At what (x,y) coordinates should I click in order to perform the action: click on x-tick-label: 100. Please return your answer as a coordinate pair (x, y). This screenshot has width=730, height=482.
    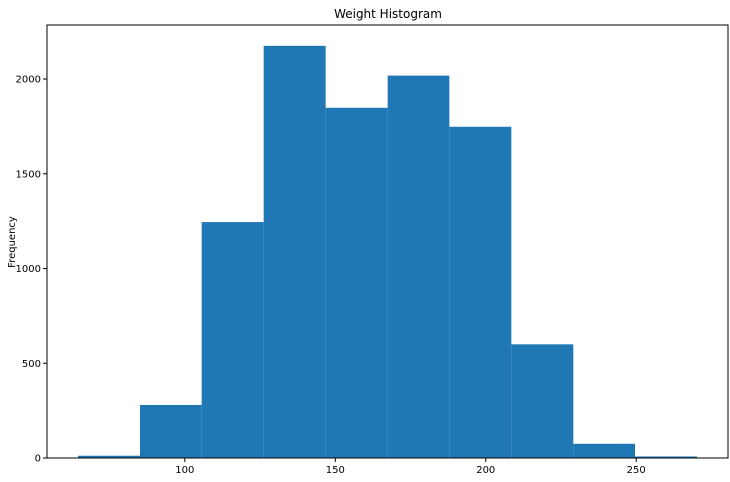
    Looking at the image, I should click on (184, 470).